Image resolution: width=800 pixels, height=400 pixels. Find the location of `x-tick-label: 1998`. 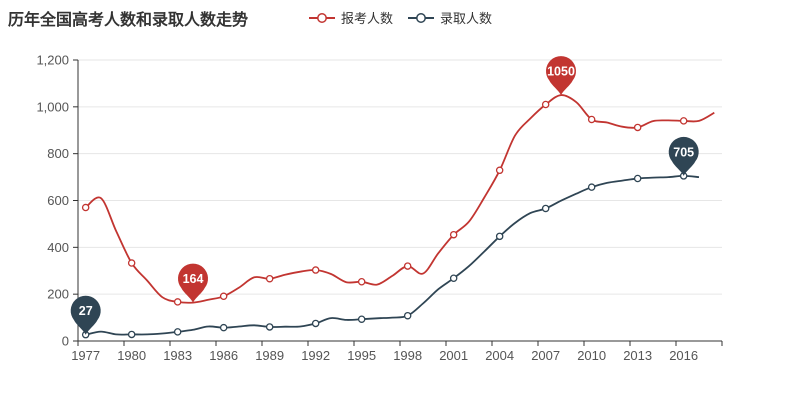

x-tick-label: 1998 is located at coordinates (407, 355).